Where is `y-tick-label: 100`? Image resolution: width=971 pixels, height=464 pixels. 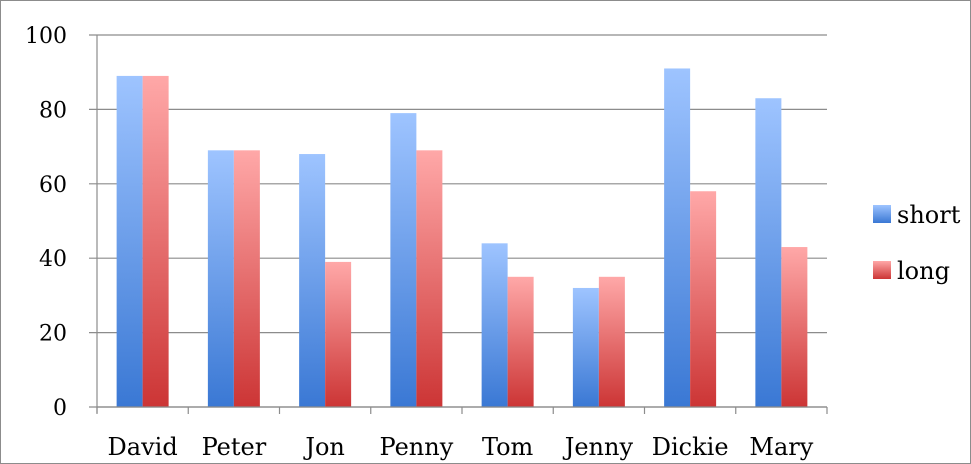
y-tick-label: 100 is located at coordinates (46, 36).